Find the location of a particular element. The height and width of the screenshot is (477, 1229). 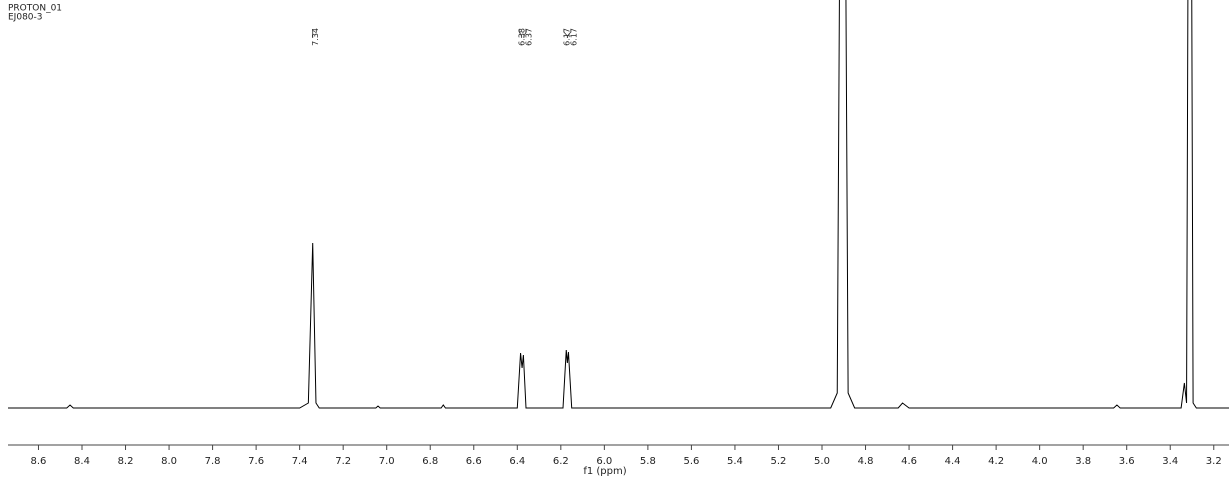

peak-label: 6.38 is located at coordinates (522, 37).